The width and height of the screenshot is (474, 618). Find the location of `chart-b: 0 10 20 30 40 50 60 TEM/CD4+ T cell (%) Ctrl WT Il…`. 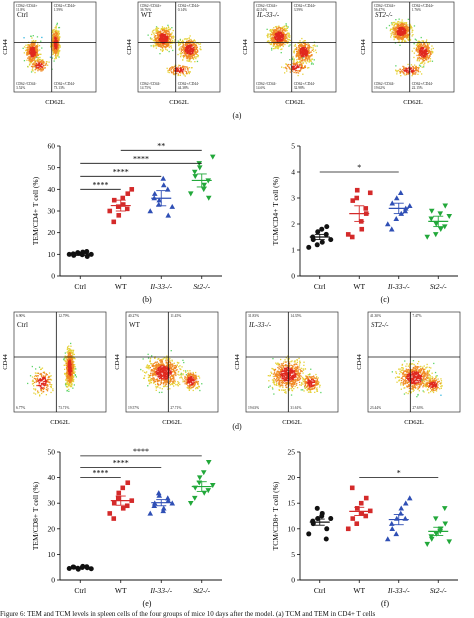

chart-b: 0 10 20 30 40 50 60 TEM/CD4+ T cell (%) Ctrl WT Il… is located at coordinates (118, 223).